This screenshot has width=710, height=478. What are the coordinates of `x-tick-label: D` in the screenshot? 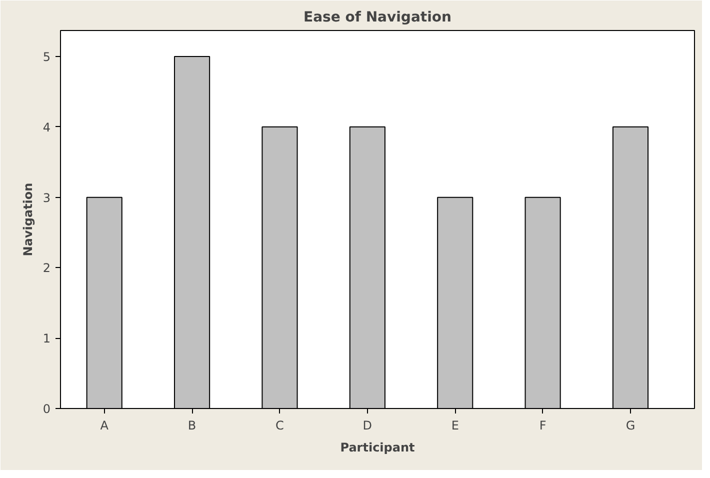 It's located at (367, 425).